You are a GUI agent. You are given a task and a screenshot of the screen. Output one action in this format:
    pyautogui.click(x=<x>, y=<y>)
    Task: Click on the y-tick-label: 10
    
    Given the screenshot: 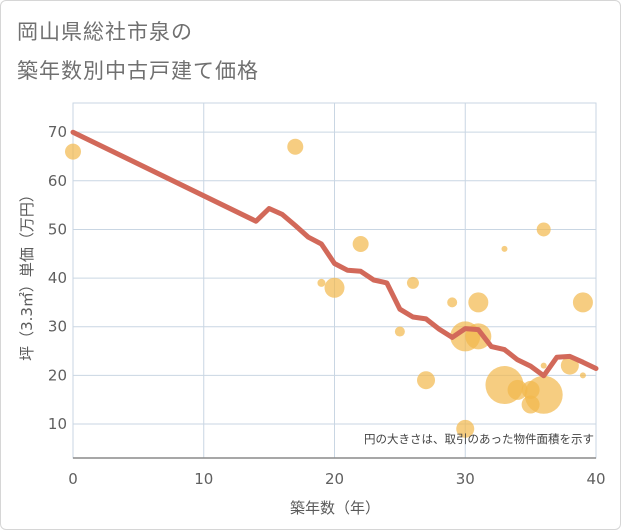 What is the action you would take?
    pyautogui.click(x=57, y=424)
    